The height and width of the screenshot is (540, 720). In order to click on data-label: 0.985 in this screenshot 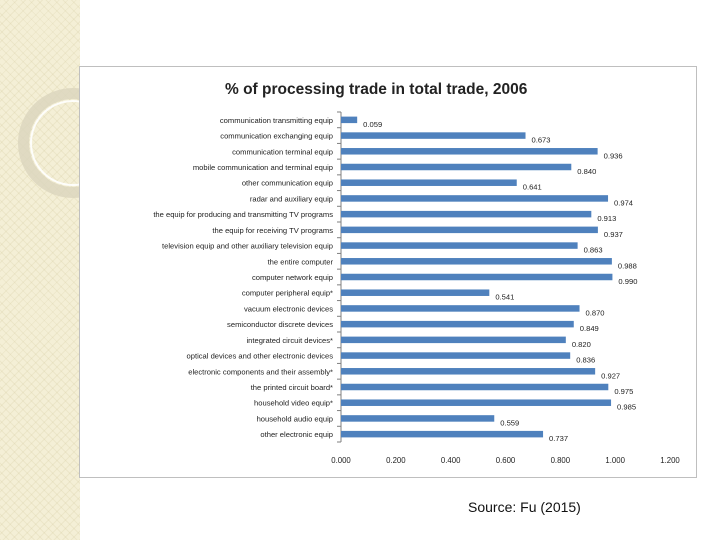, I will do `click(626, 407)`.